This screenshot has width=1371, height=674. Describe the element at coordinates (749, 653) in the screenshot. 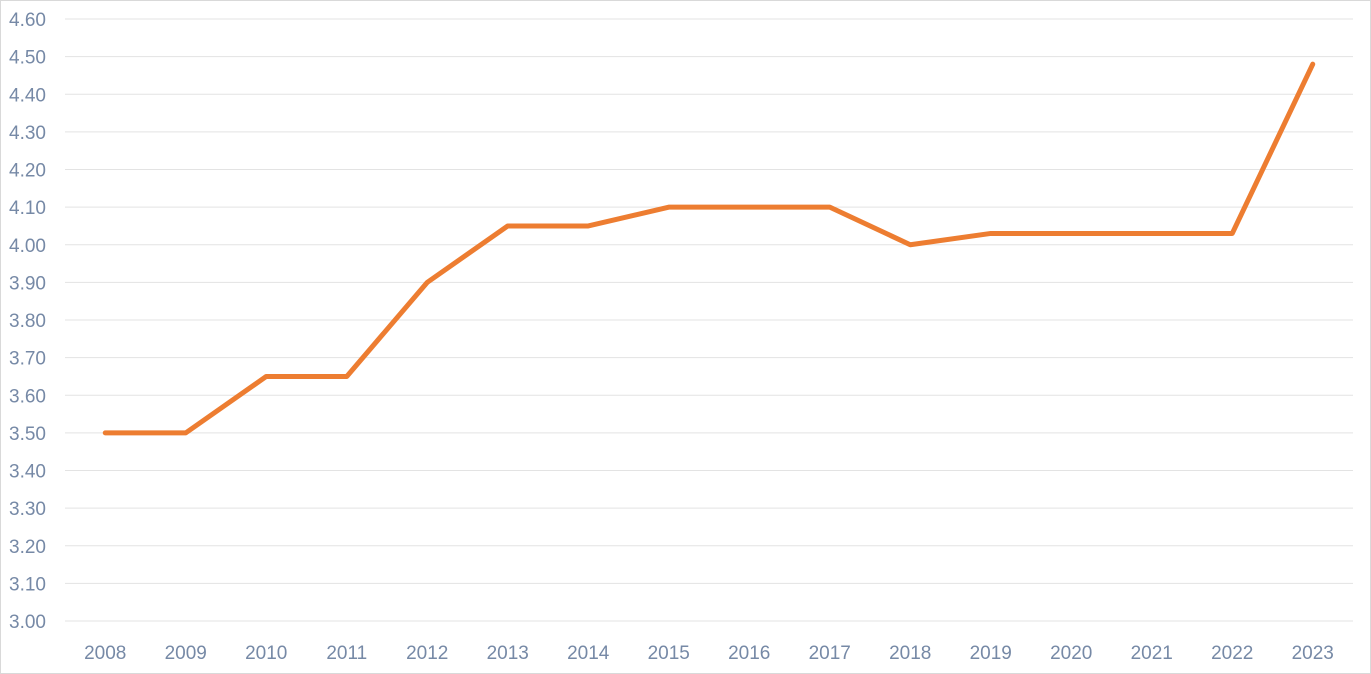

I see `x-tick-label: 2016` at that location.